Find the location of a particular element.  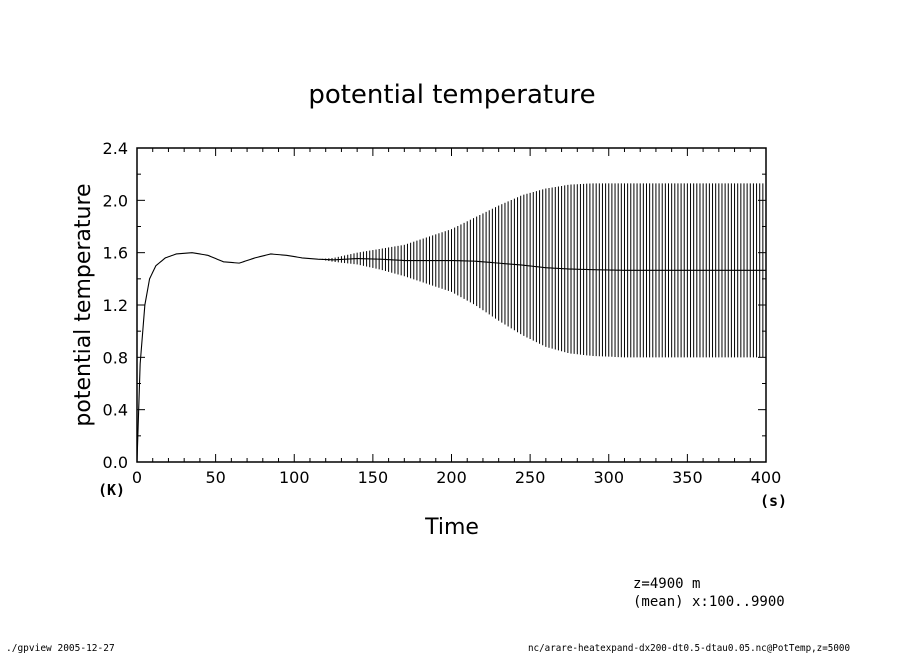

y-tick-label: 0.4 is located at coordinates (115, 410).